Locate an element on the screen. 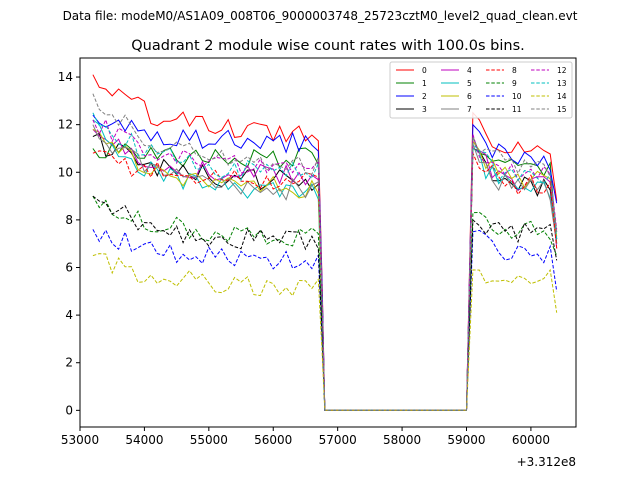  legend-label-6: 6 is located at coordinates (469, 96).